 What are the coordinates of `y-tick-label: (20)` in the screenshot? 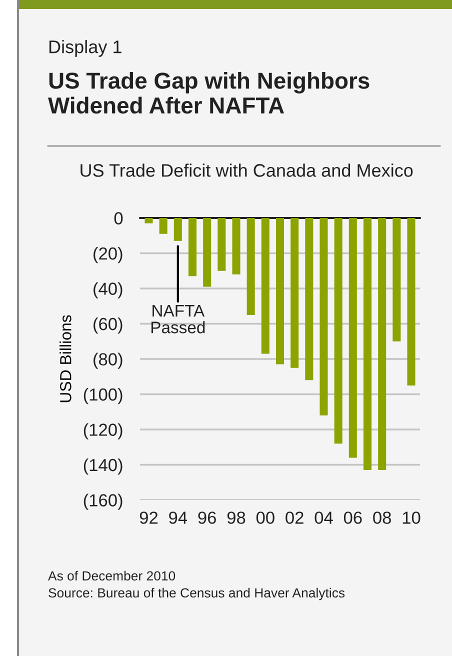 It's located at (108, 255).